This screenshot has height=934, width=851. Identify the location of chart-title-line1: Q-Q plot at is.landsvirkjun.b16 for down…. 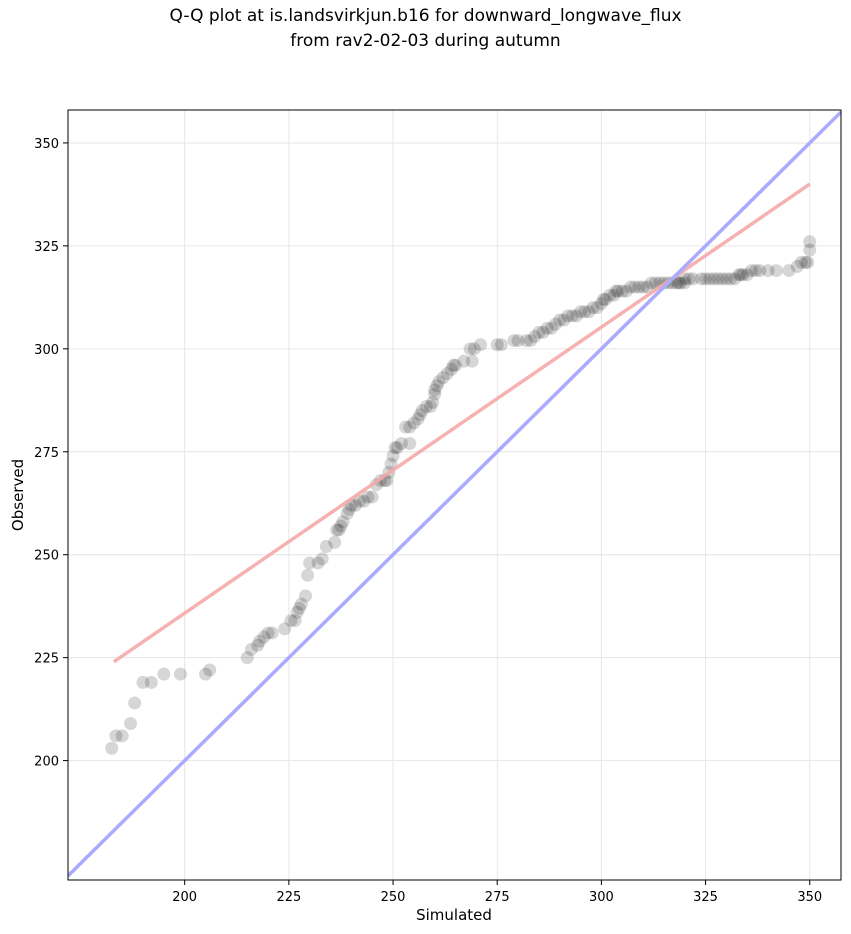
(425, 16).